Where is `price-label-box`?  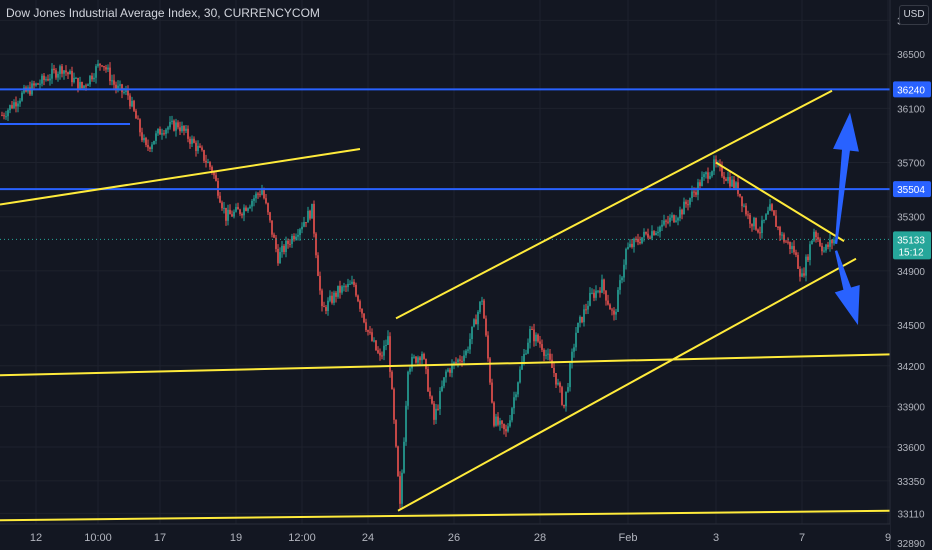
price-label-box is located at coordinates (912, 189).